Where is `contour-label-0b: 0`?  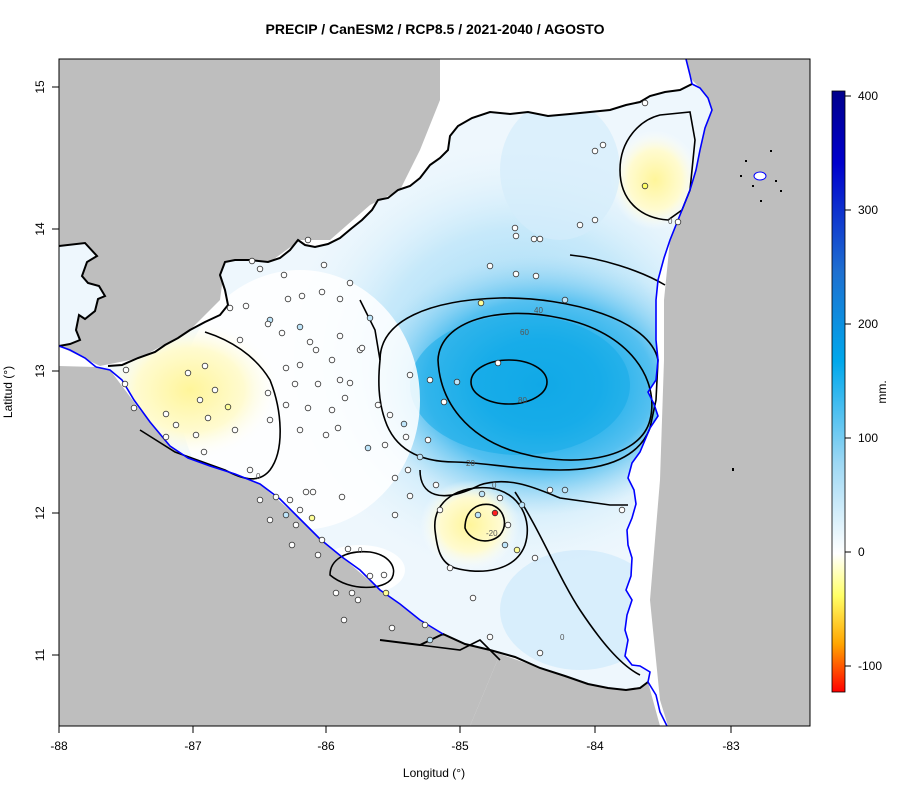
contour-label-0b: 0 is located at coordinates (360, 550).